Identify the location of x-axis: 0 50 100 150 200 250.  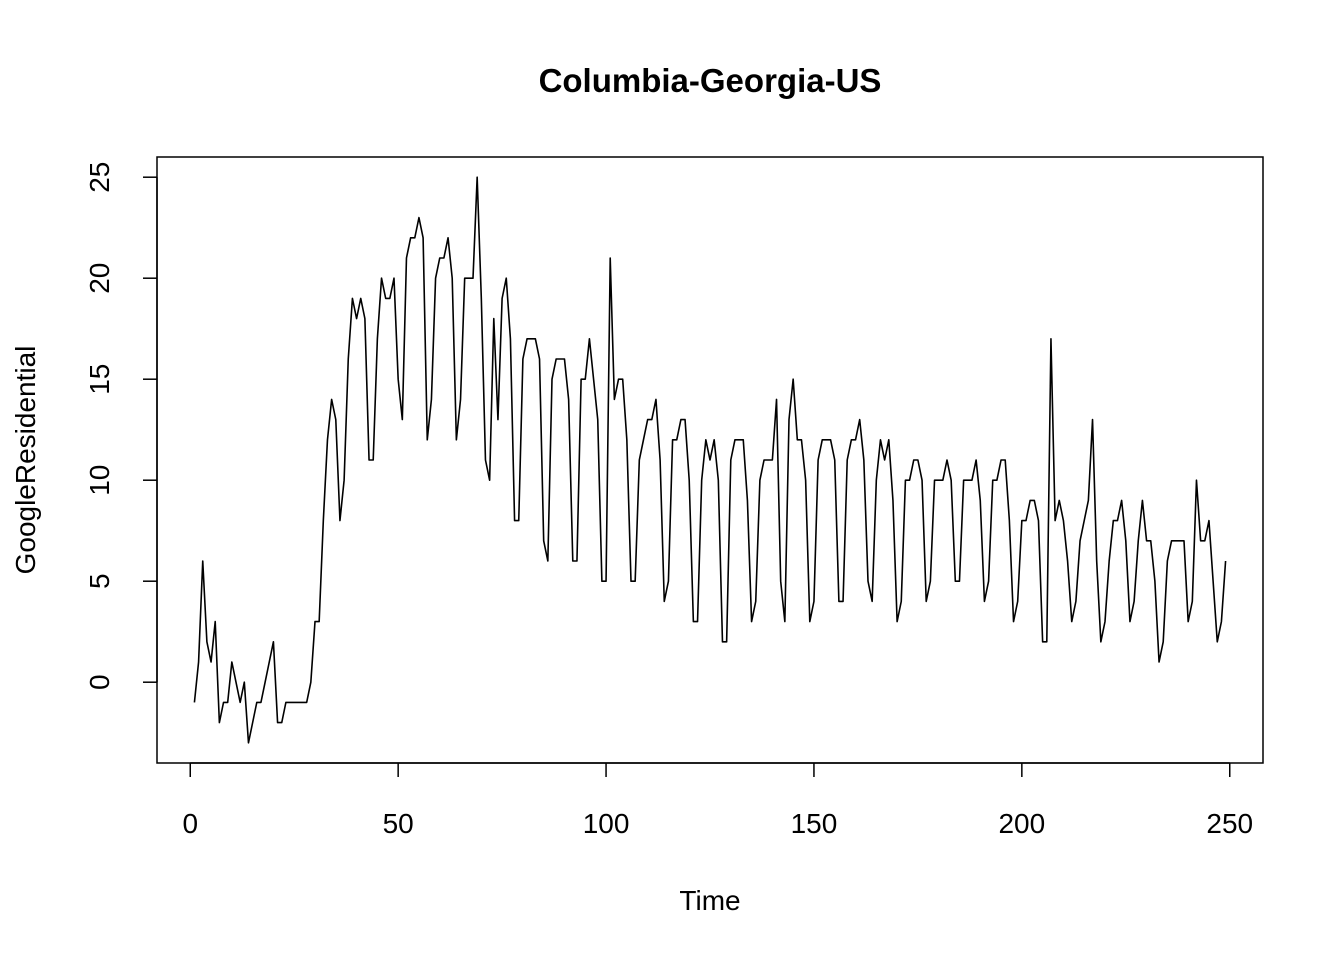
(717, 800).